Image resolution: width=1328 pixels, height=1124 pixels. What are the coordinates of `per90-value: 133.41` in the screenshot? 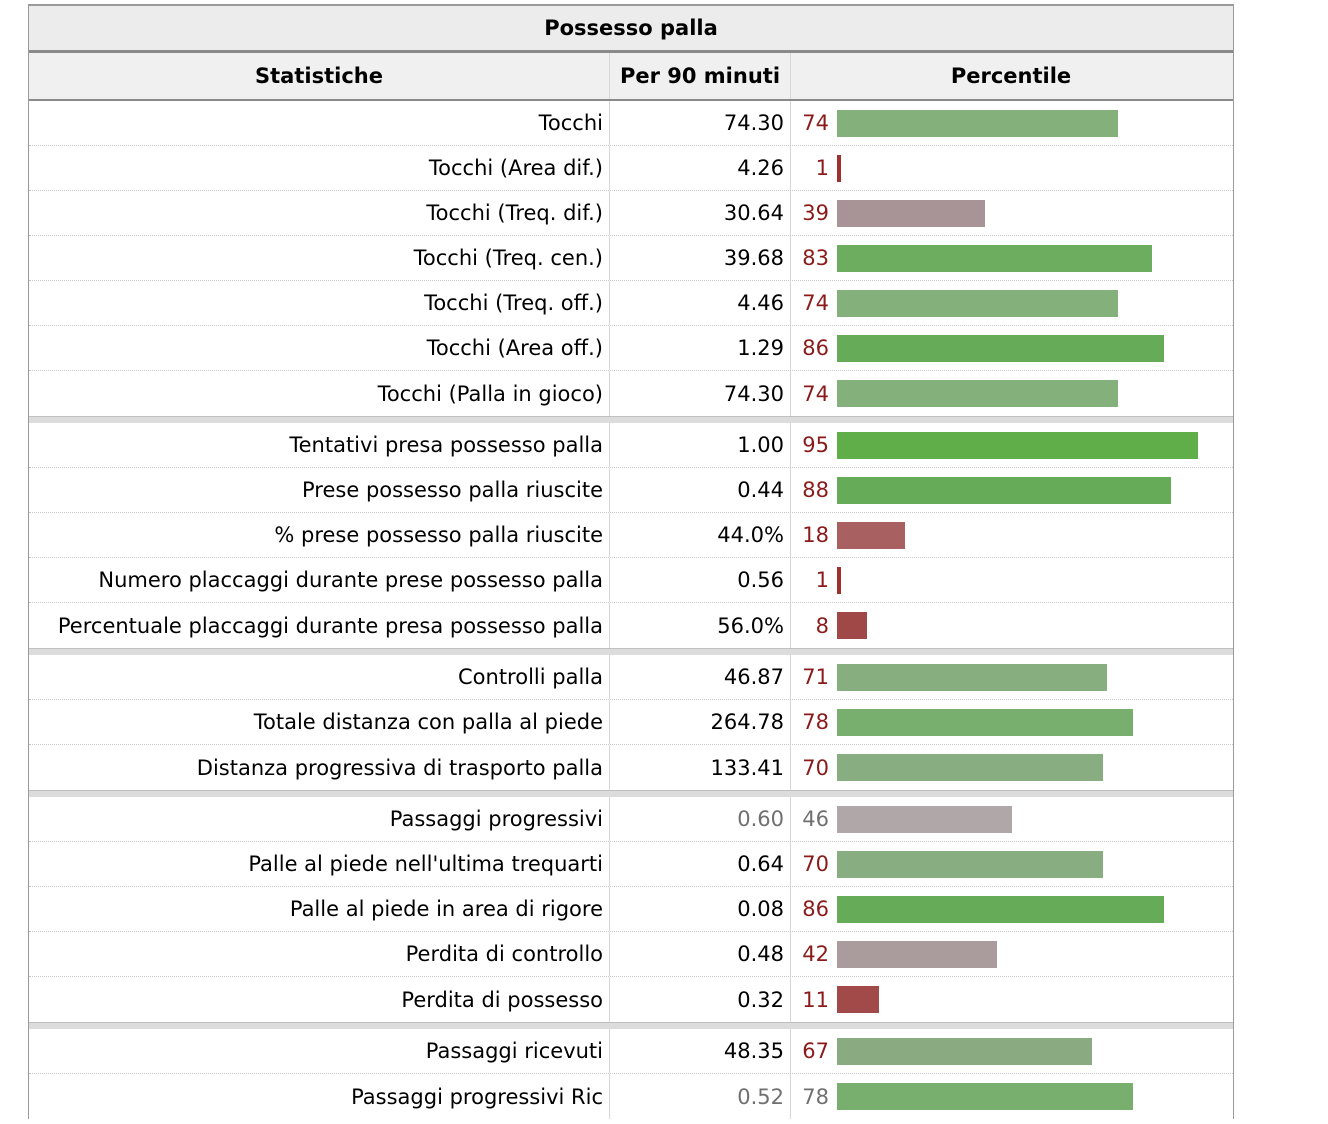 It's located at (699, 767).